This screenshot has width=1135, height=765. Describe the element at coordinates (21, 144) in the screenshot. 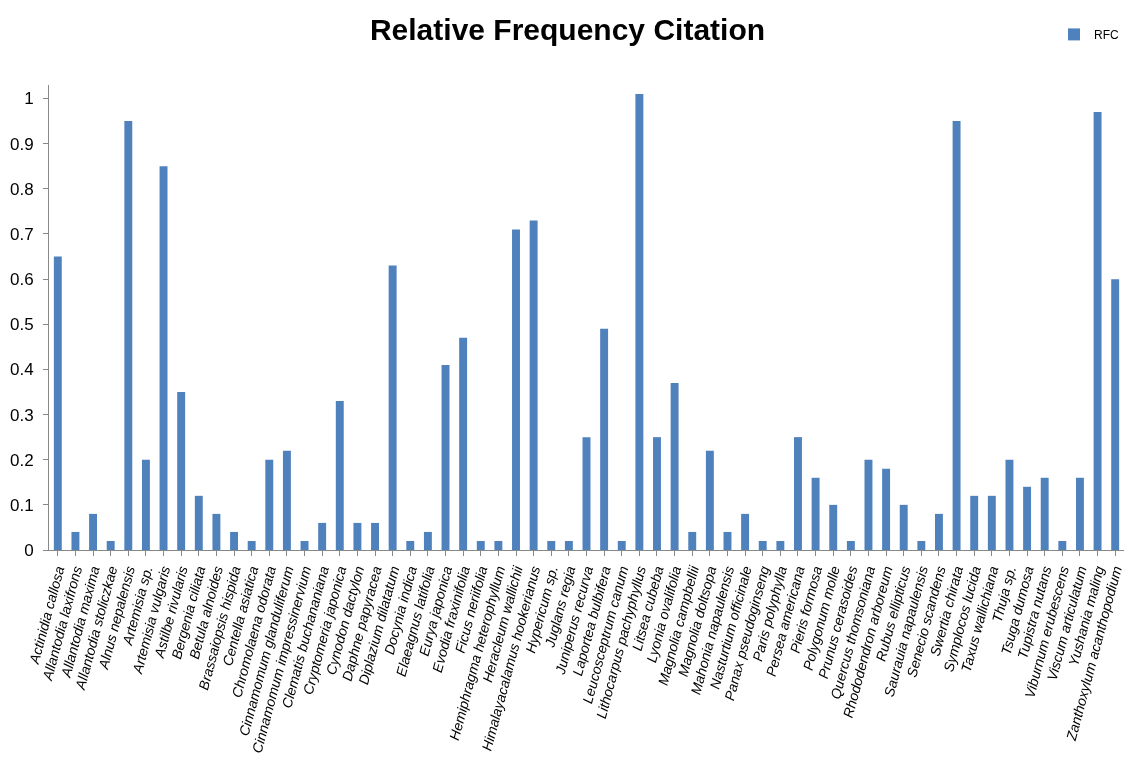

I see `y-tick-label: 0.9` at that location.